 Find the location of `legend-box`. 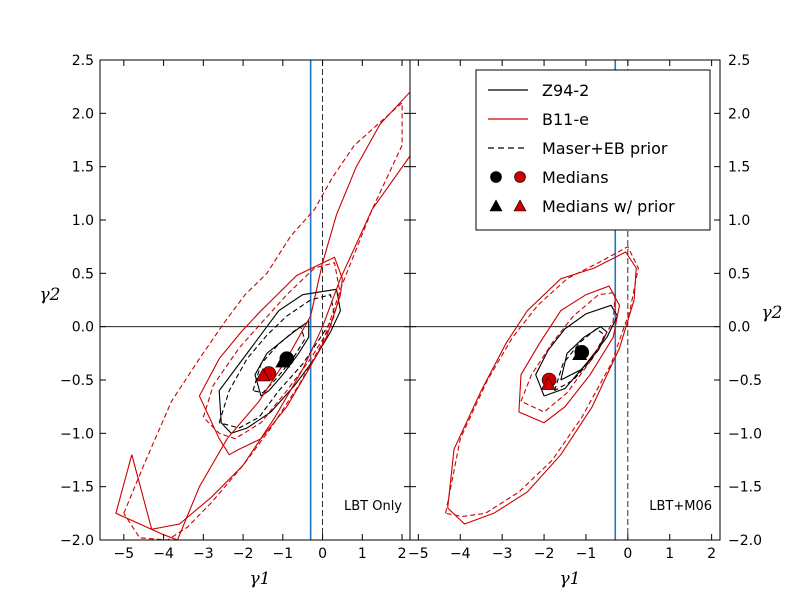

legend-box is located at coordinates (593, 150).